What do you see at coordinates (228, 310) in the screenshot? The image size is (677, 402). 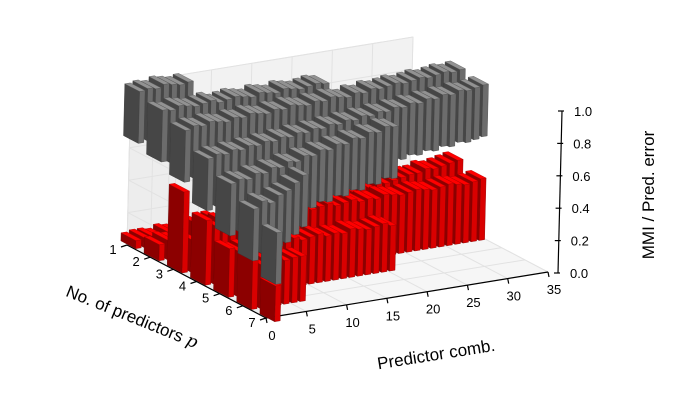 I see `y-tick-label: 6` at bounding box center [228, 310].